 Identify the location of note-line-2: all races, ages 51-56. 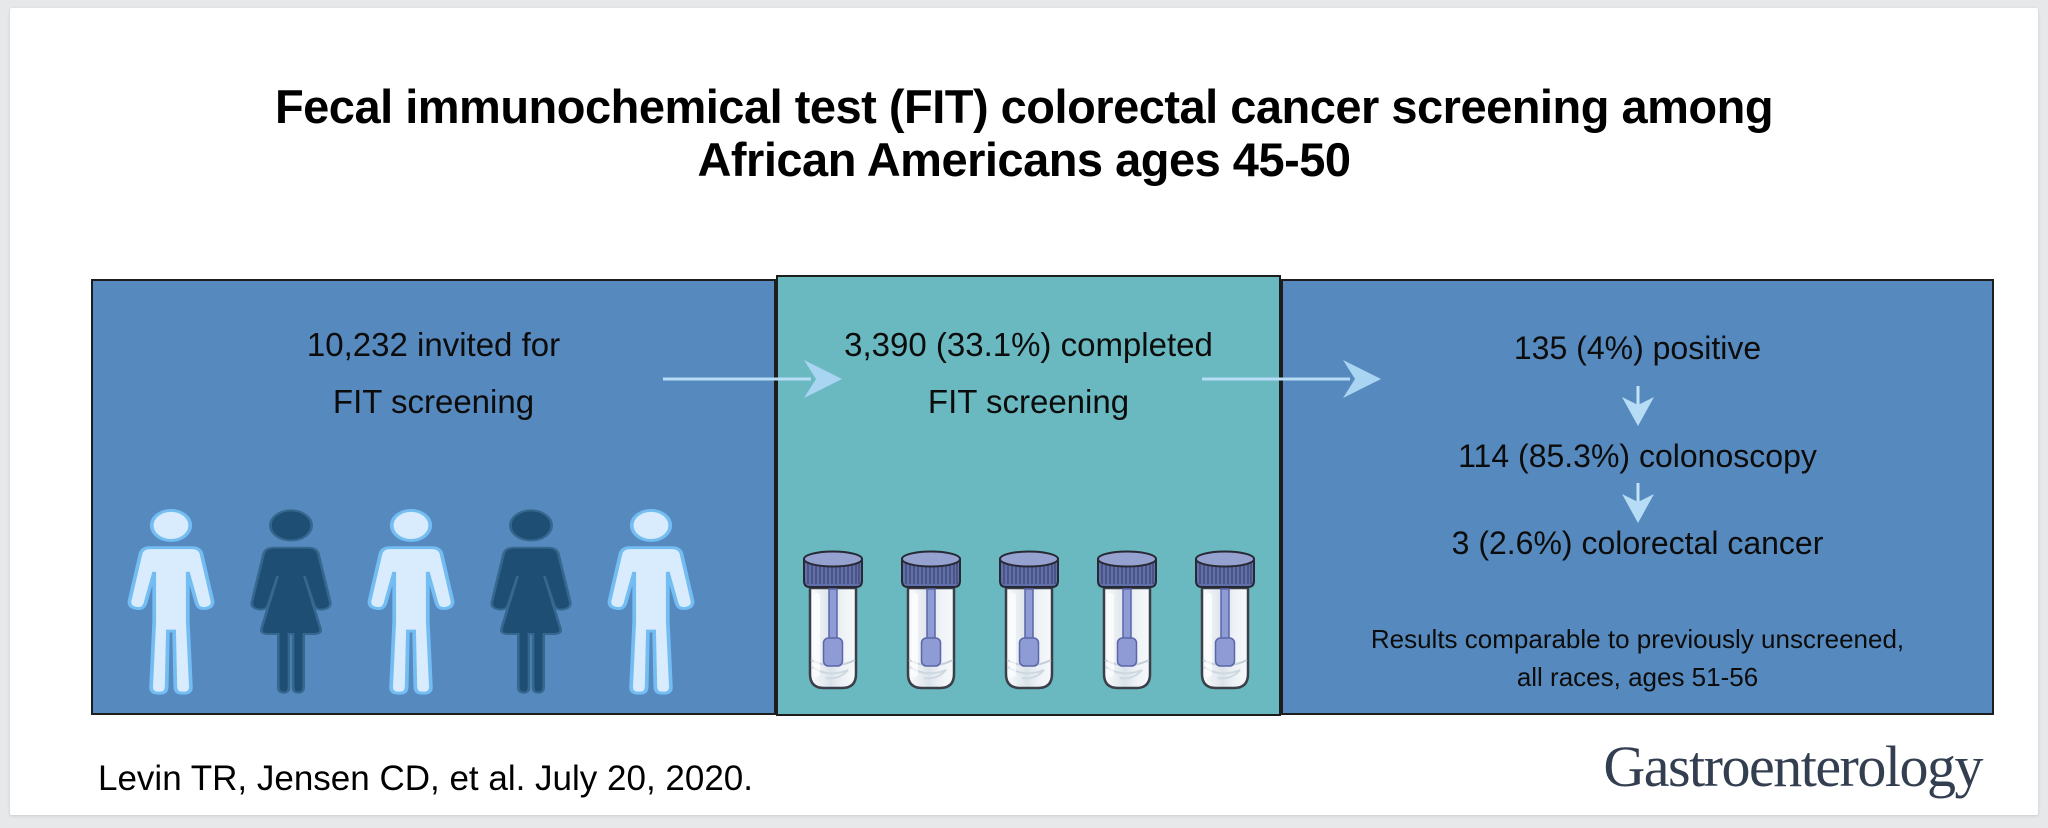
(1637, 677).